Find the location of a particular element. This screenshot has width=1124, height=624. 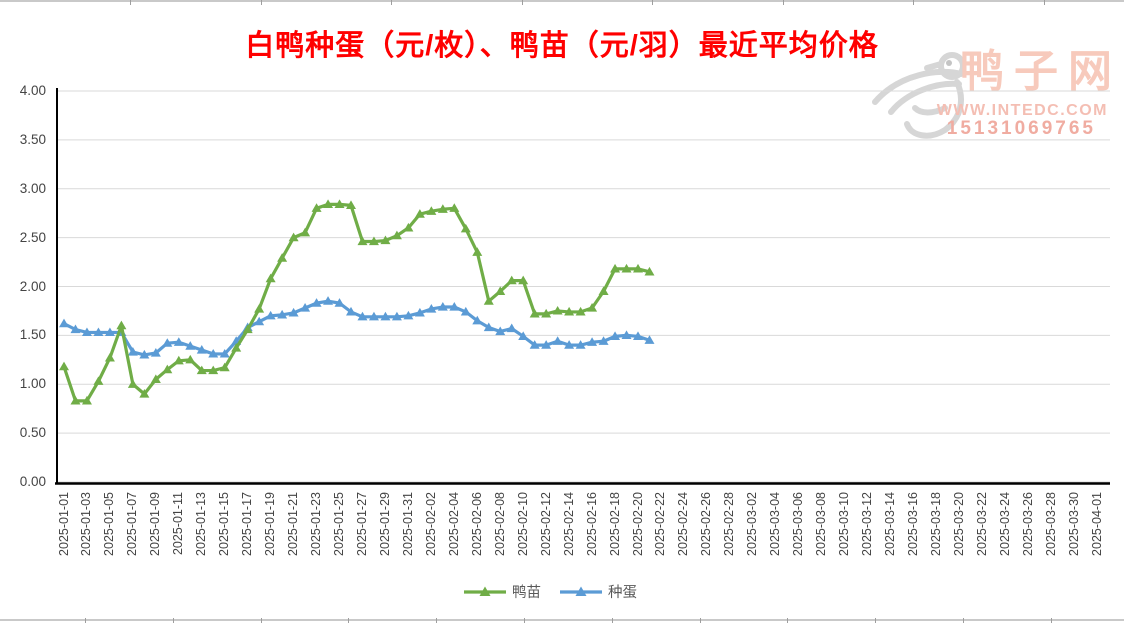

y-axis-tick-label: 0.50 is located at coordinates (32, 433).